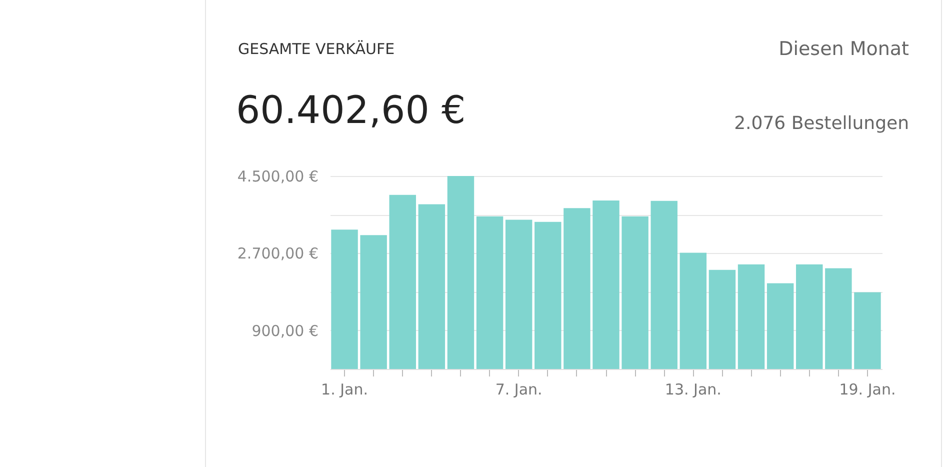  Describe the element at coordinates (351, 110) in the screenshot. I see `chart-subtitle: 60.402,60 €` at that location.